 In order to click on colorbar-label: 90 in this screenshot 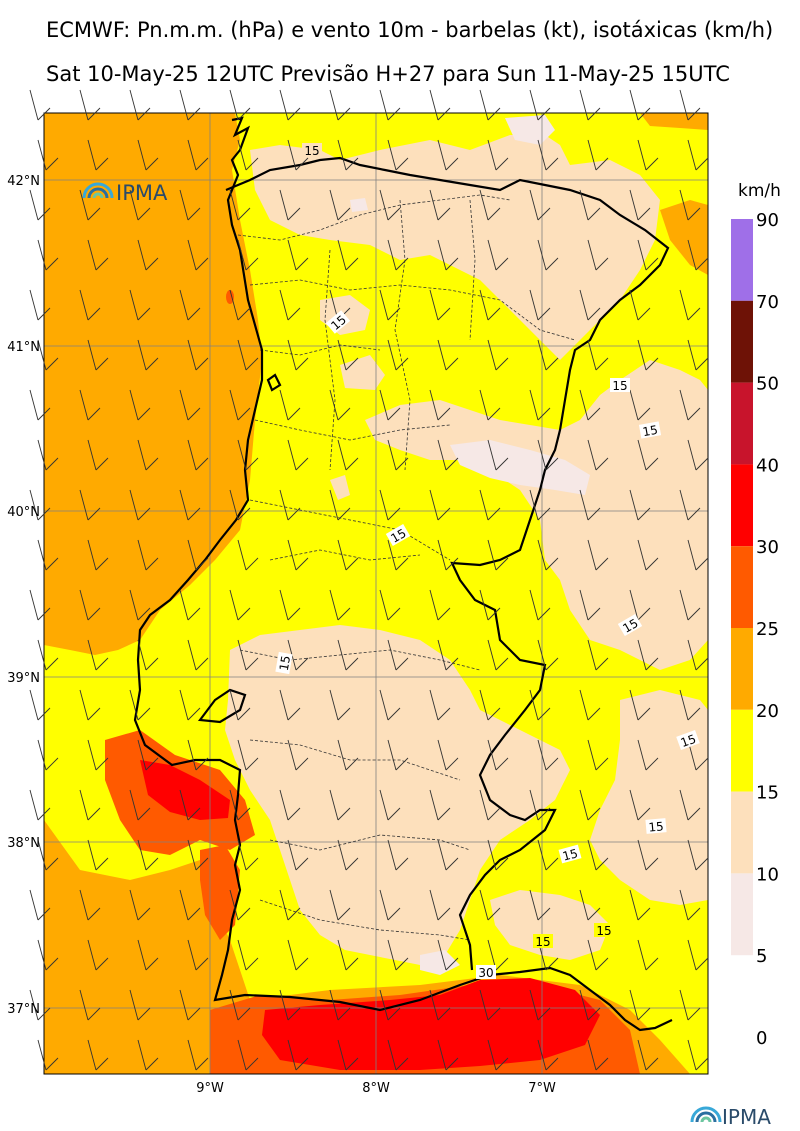, I will do `click(767, 220)`.